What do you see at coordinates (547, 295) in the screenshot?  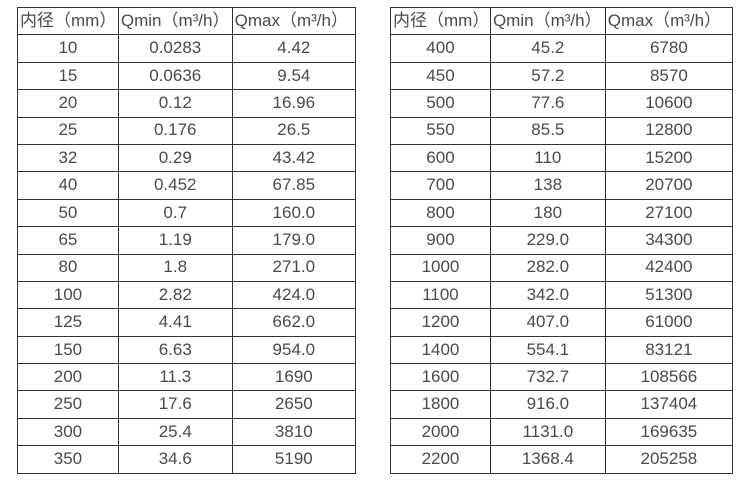 I see `table-cell: 342.0` at bounding box center [547, 295].